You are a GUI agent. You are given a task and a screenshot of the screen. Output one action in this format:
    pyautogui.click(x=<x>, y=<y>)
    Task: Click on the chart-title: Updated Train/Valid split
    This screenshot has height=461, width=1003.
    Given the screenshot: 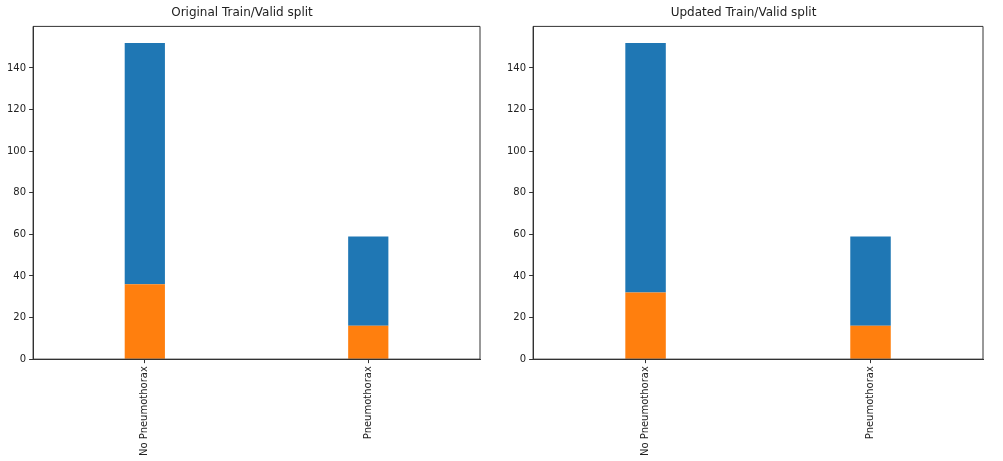 What is the action you would take?
    pyautogui.click(x=743, y=12)
    